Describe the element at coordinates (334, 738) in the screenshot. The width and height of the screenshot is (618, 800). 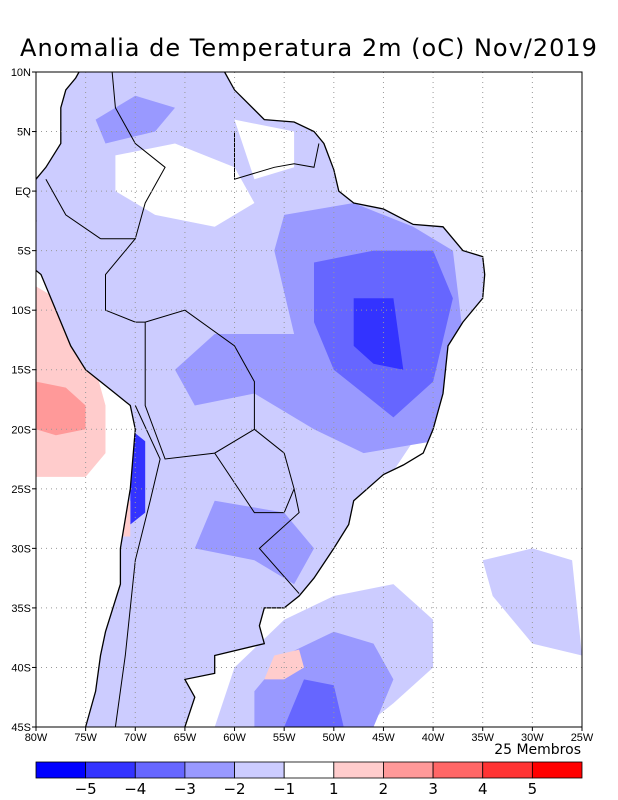
I see `lon-label: 50W` at that location.